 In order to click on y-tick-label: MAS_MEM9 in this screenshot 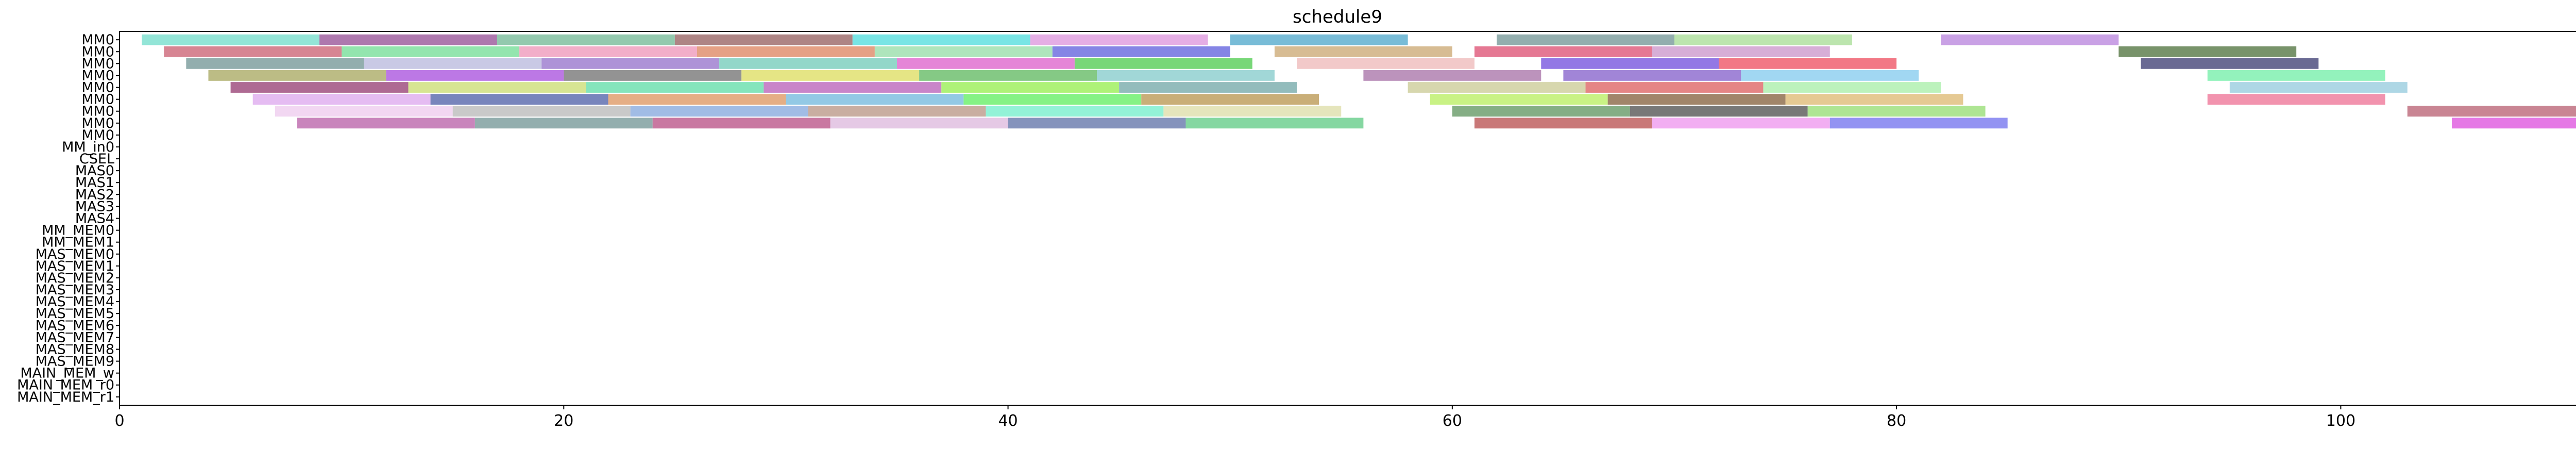, I will do `click(75, 362)`.